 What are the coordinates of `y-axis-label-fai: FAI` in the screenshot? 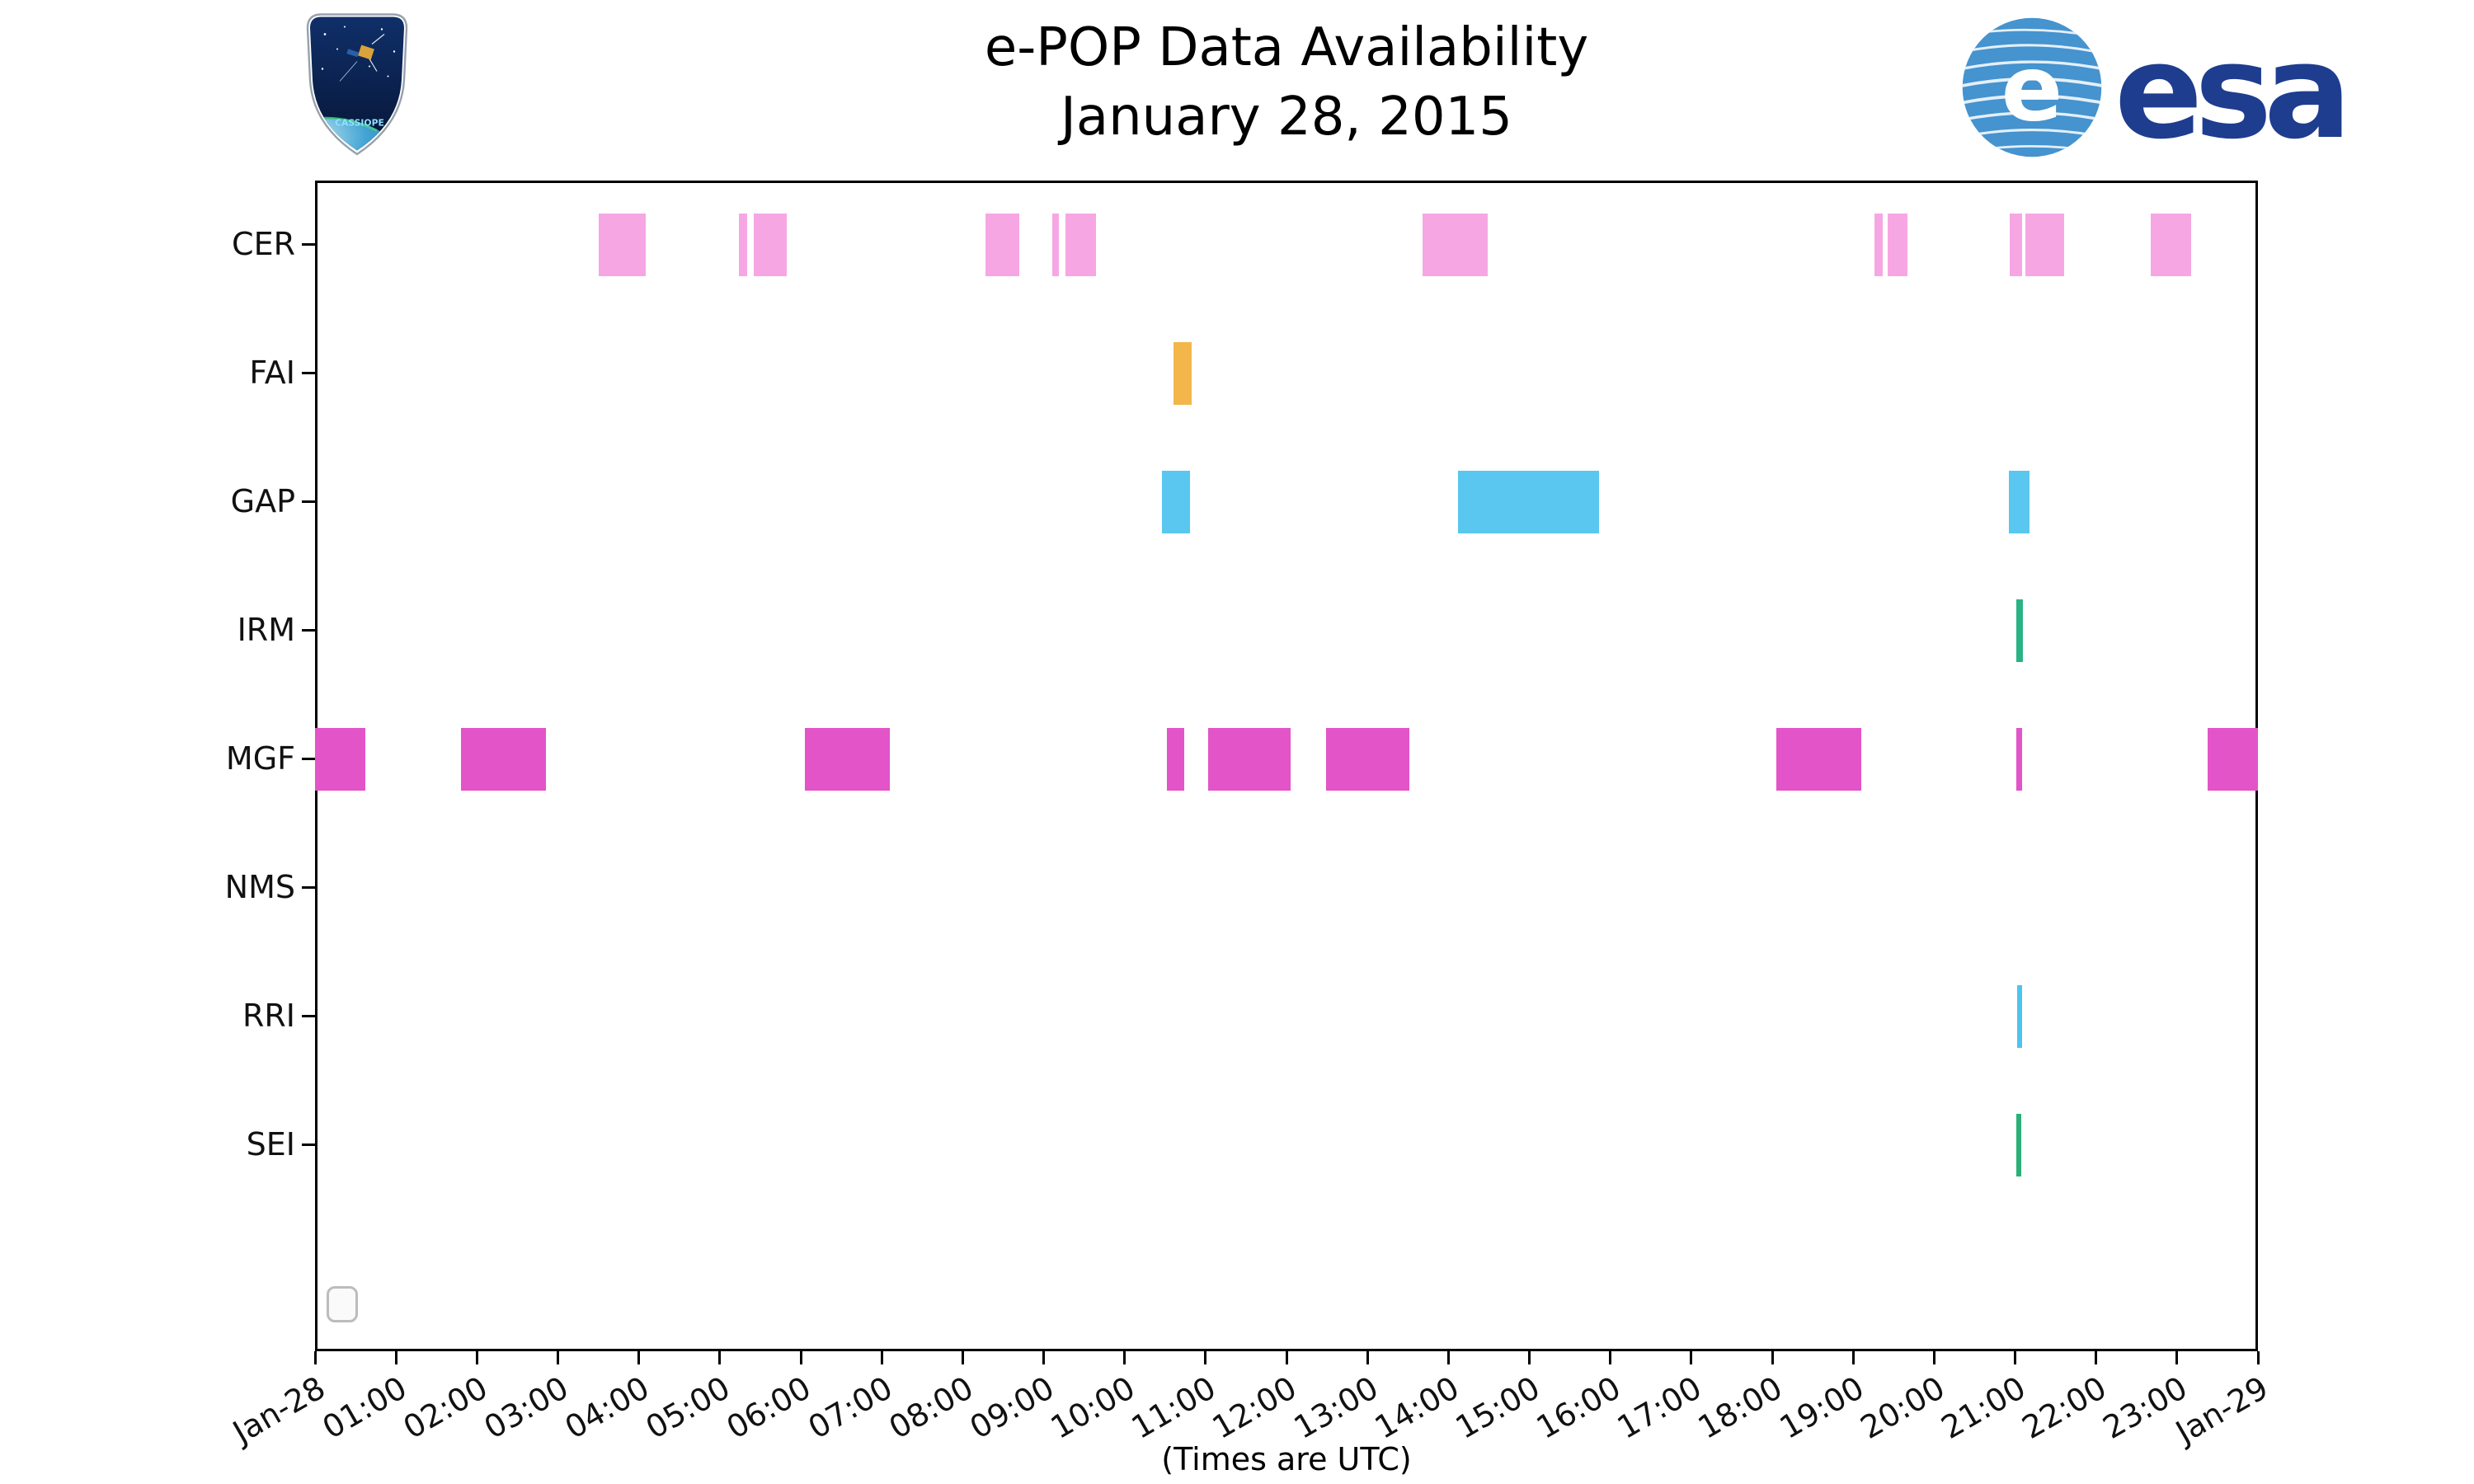 It's located at (272, 373).